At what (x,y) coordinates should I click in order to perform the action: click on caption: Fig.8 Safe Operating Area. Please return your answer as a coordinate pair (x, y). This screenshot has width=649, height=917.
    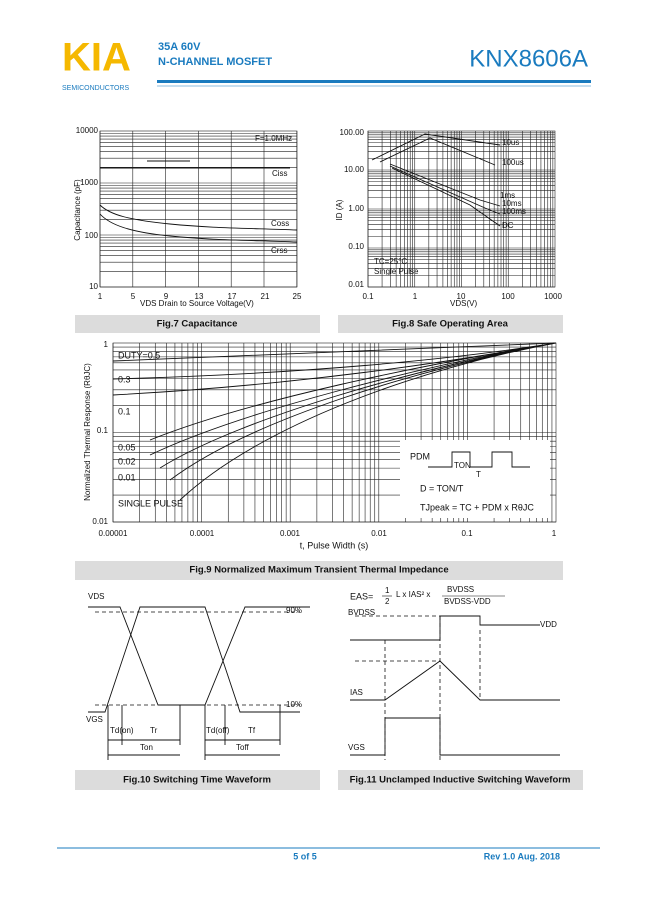
    Looking at the image, I should click on (450, 324).